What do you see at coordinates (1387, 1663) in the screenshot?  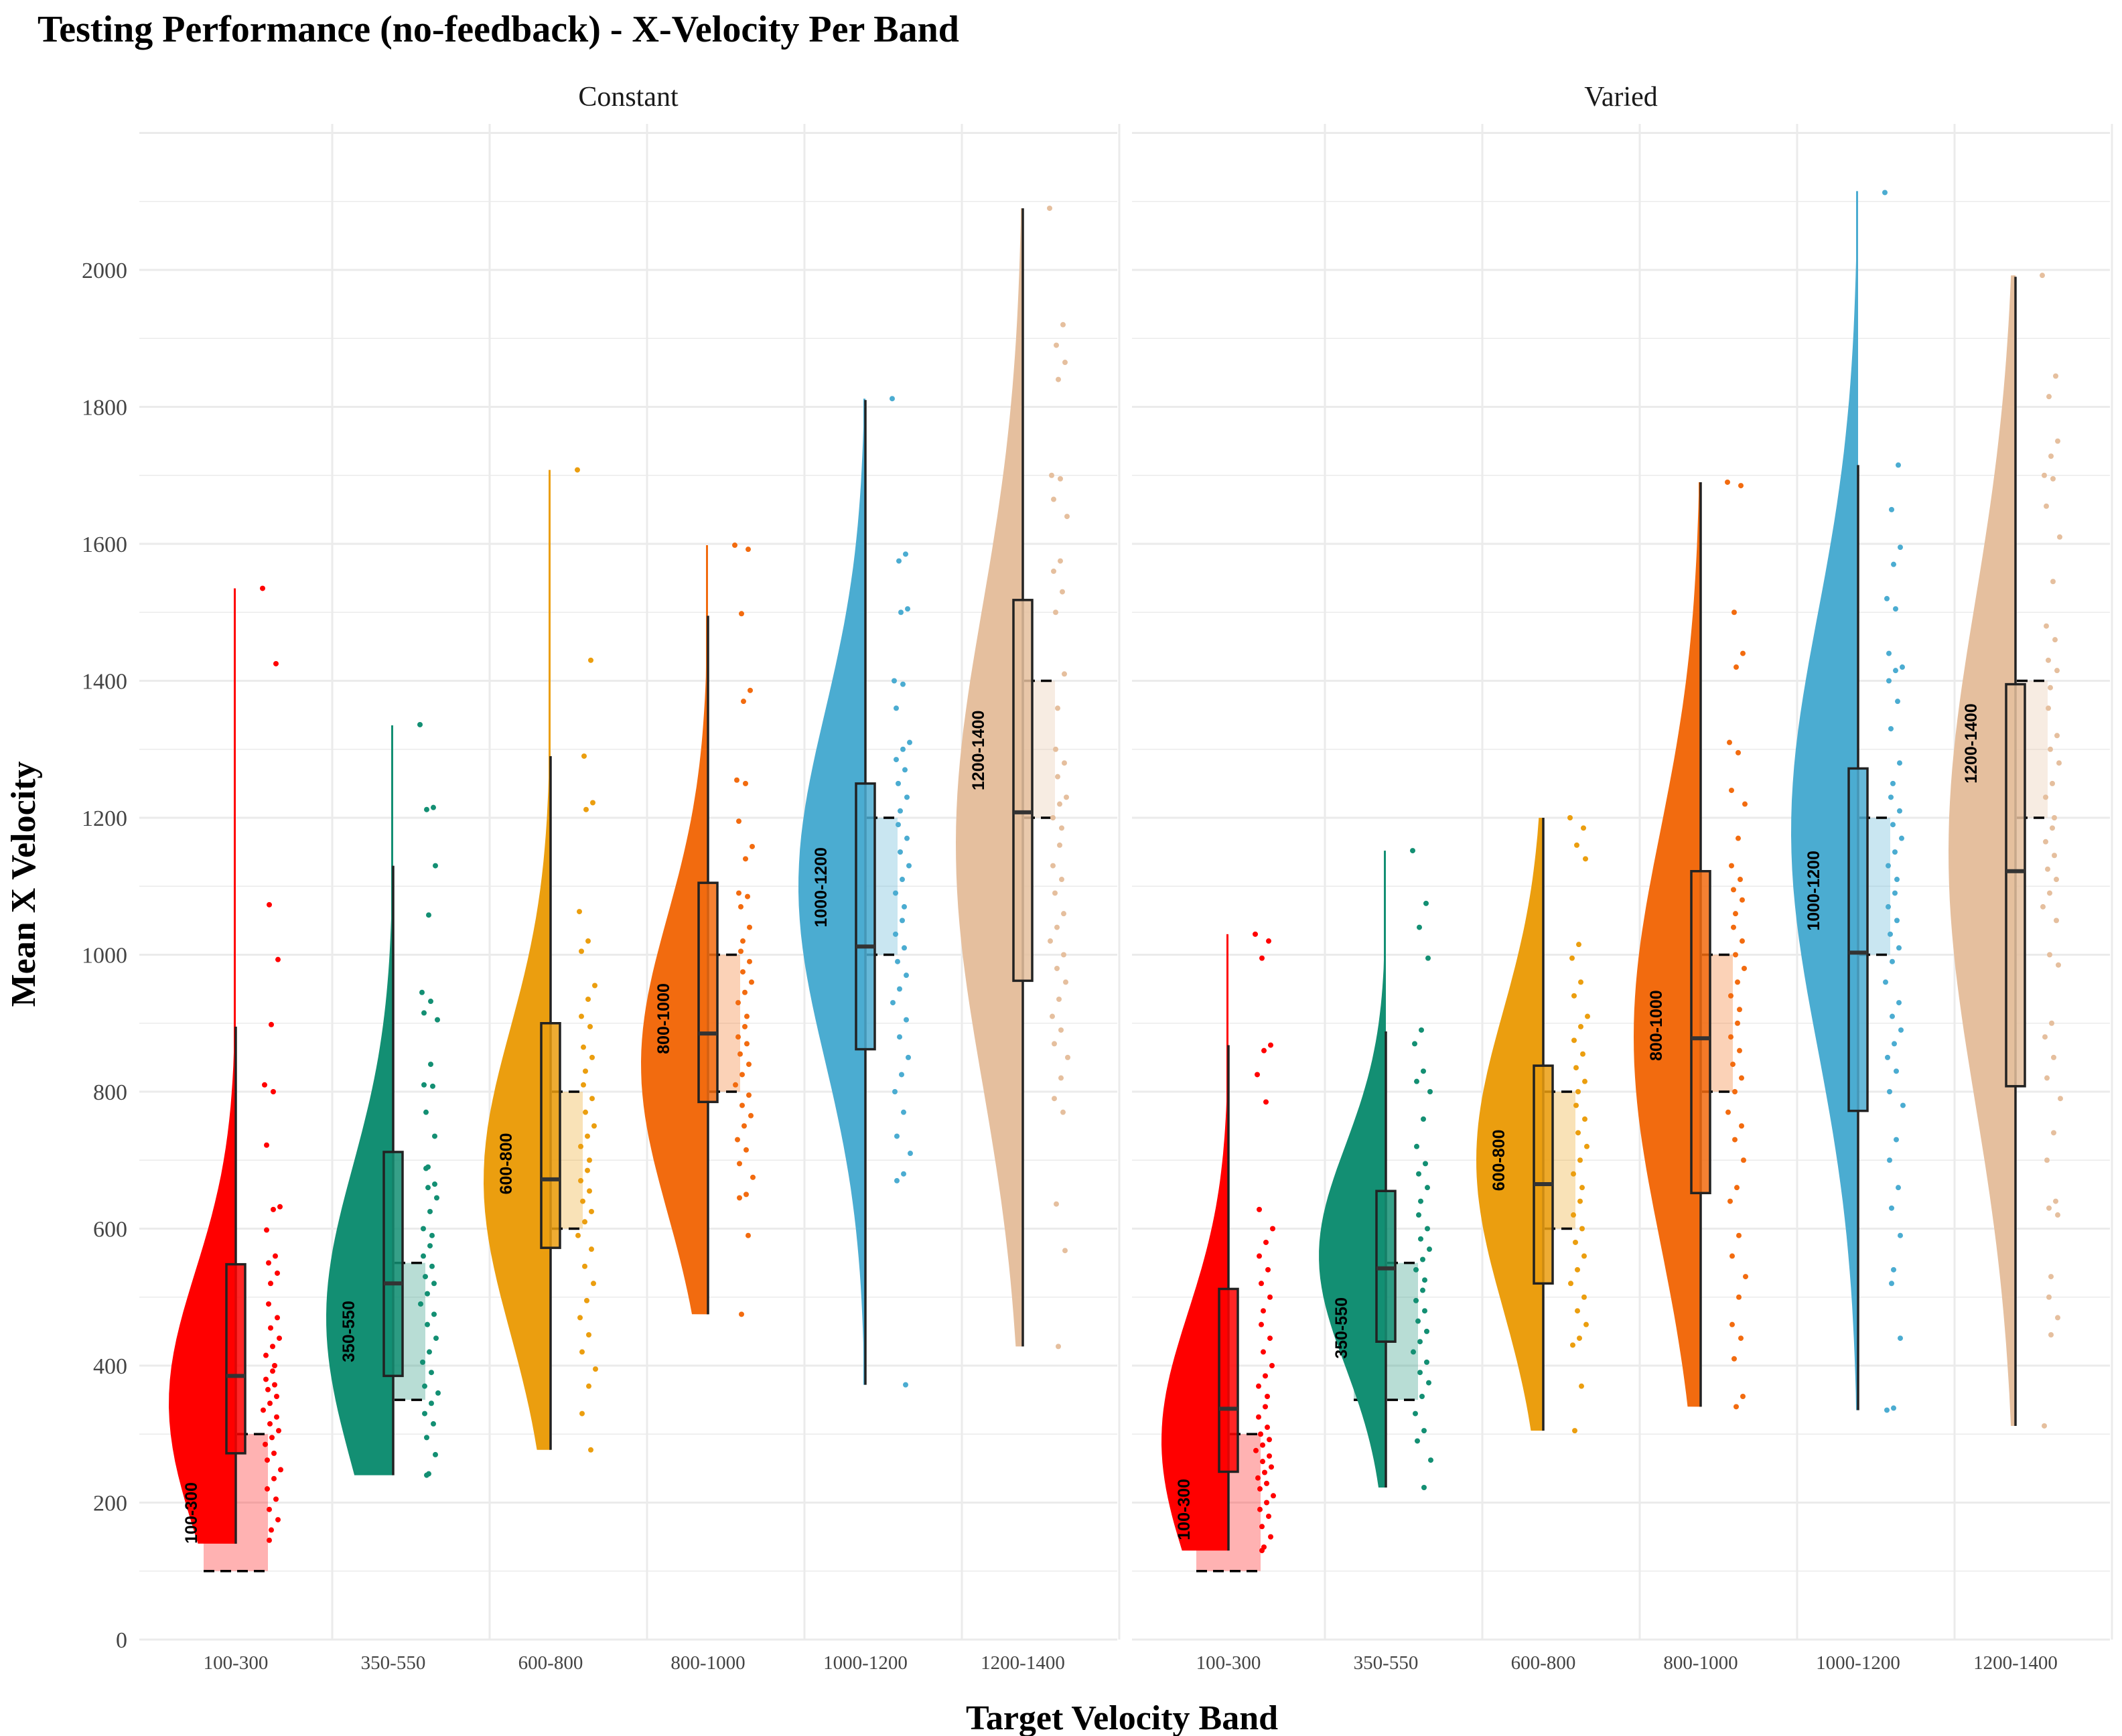 I see `x-tick-label: 350-550` at bounding box center [1387, 1663].